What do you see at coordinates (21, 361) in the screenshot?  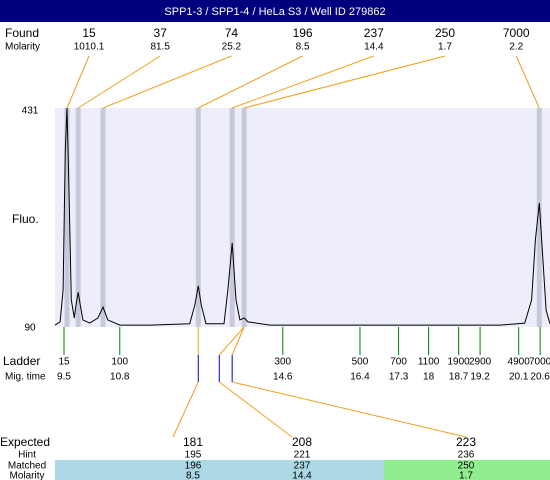 I see `ladder-label: Ladder` at bounding box center [21, 361].